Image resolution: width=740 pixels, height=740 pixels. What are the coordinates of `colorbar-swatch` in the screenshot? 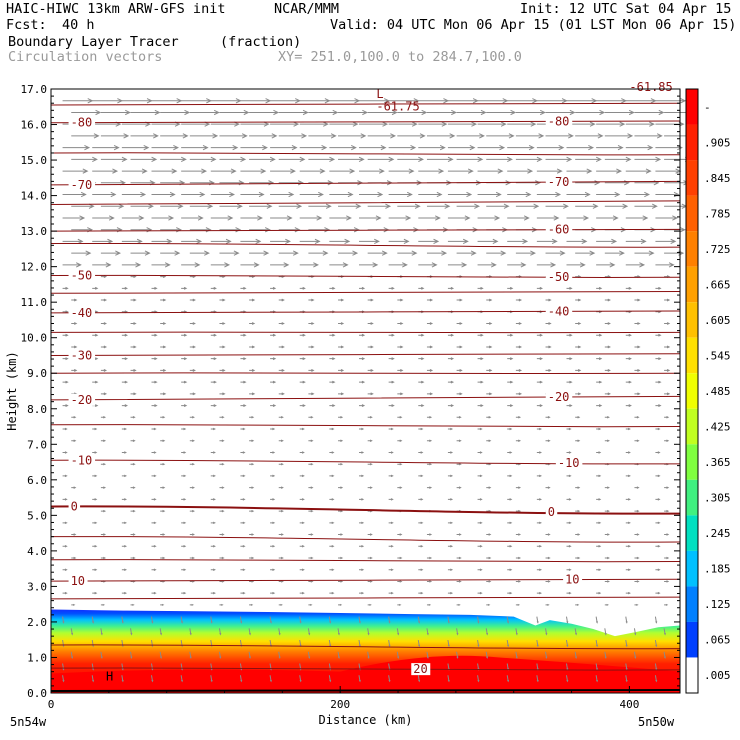 It's located at (692, 426).